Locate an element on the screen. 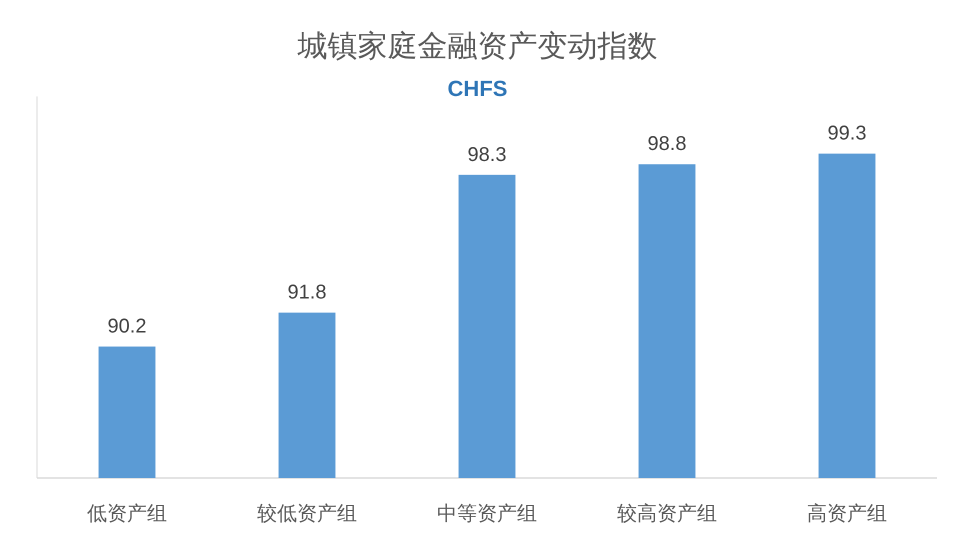 Image resolution: width=955 pixels, height=538 pixels. title: 城镇家庭金融资产变动指数 is located at coordinates (478, 46).